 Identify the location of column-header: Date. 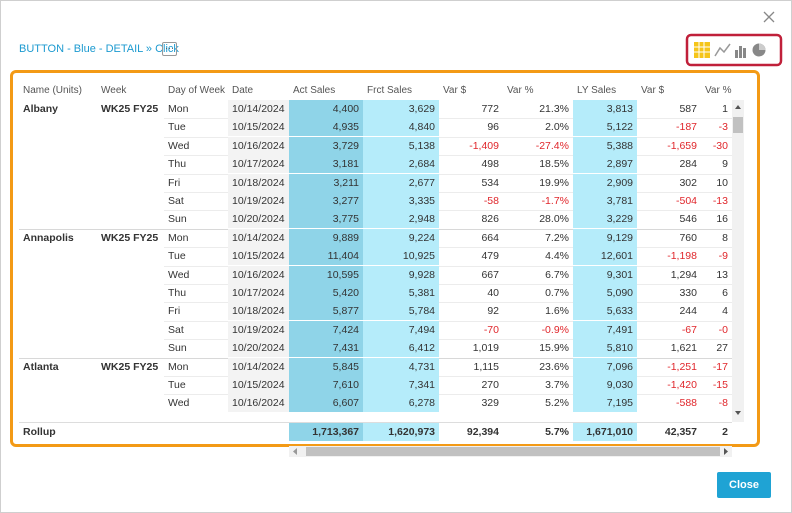
(243, 90).